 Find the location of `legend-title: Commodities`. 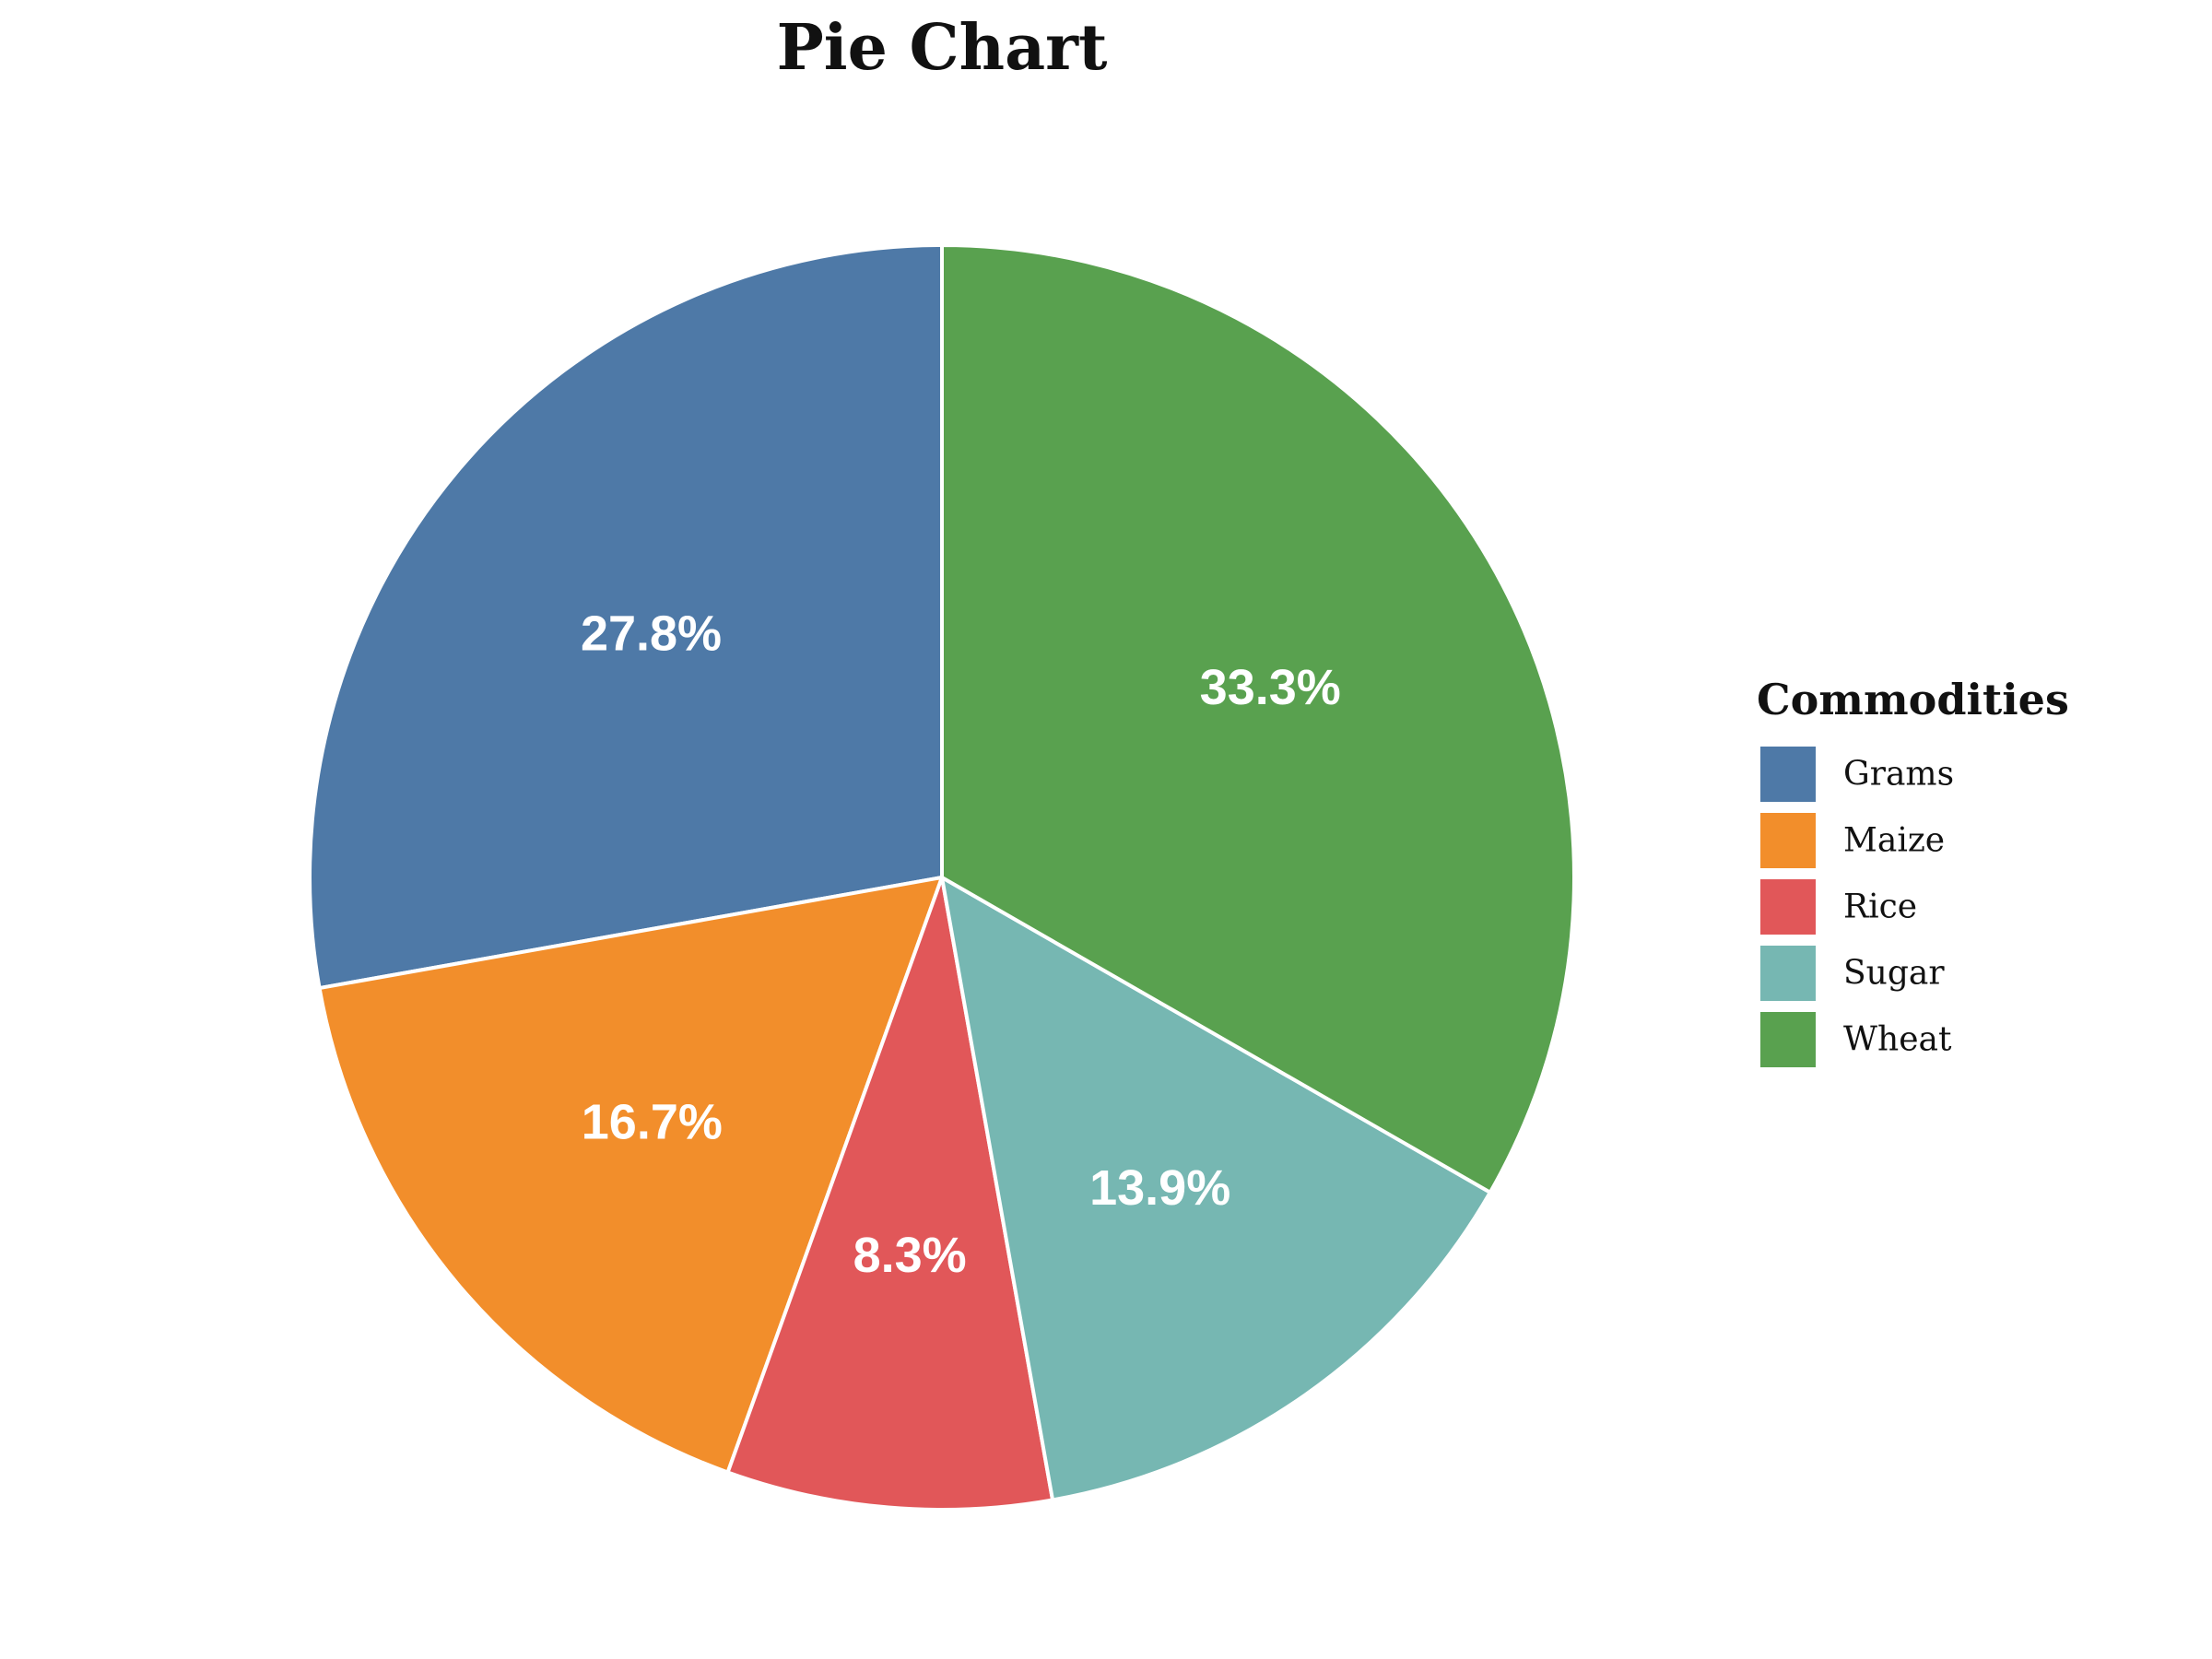

legend-title: Commodities is located at coordinates (1913, 699).